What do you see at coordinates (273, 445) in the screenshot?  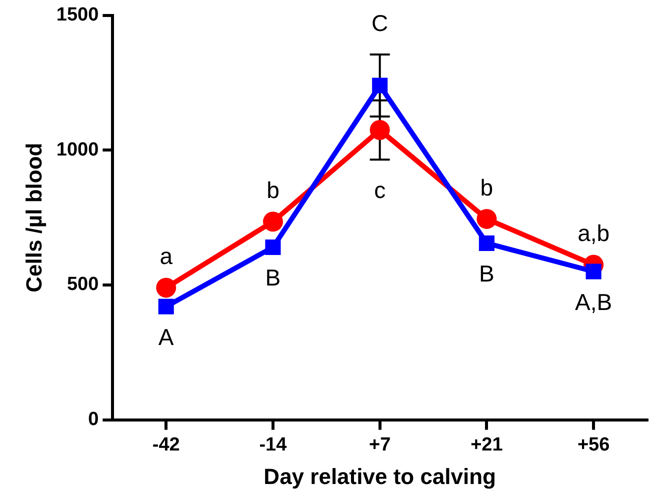 I see `x-tick-label: -14` at bounding box center [273, 445].